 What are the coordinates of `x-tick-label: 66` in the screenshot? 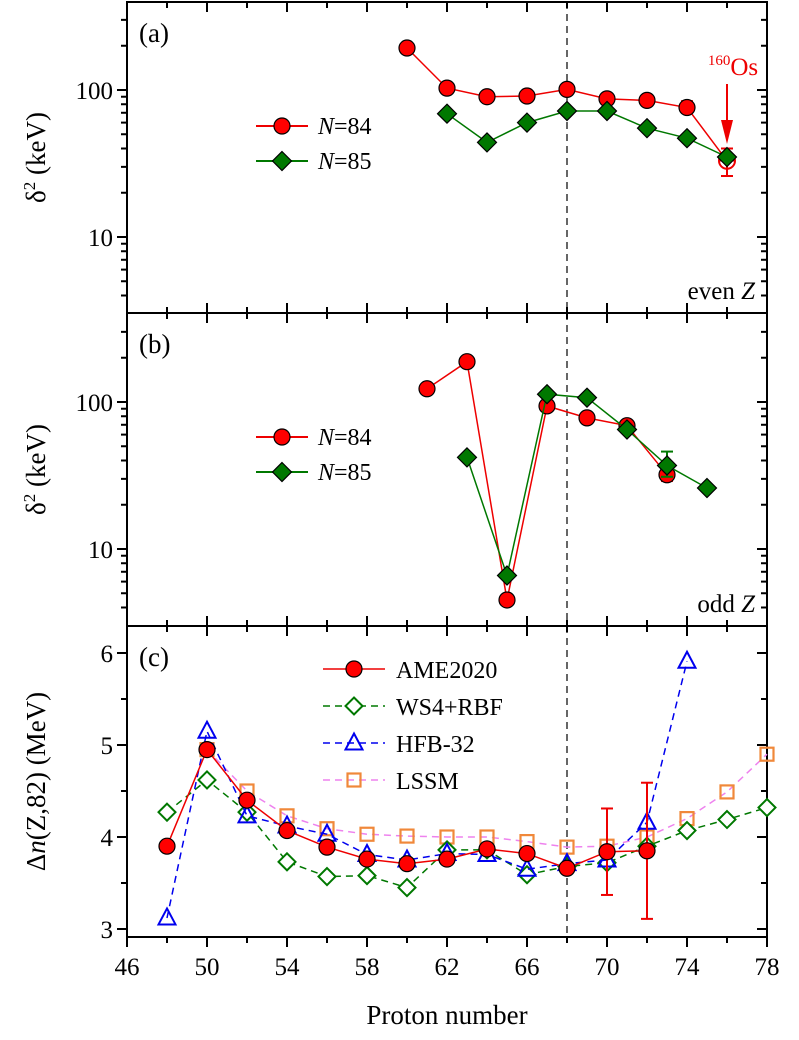 It's located at (527, 967).